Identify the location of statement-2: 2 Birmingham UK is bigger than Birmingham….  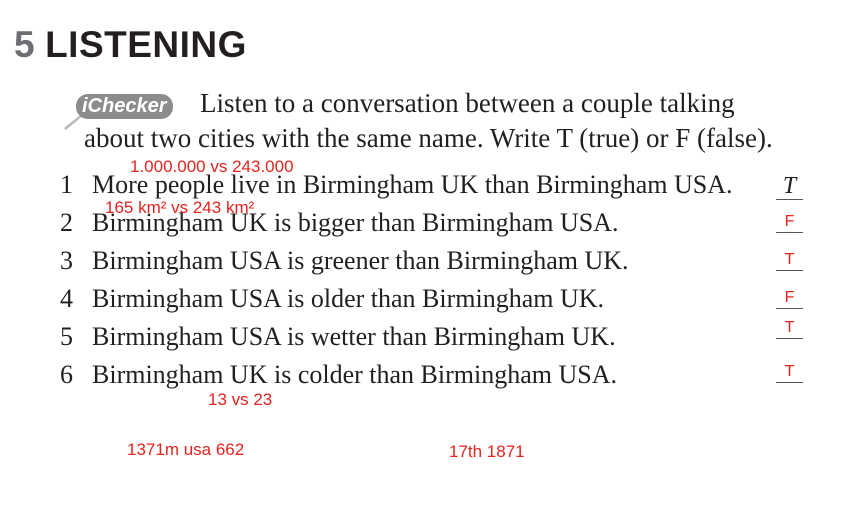
(339, 223).